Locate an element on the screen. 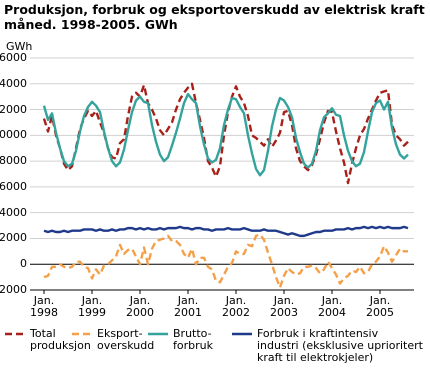 The width and height of the screenshot is (430, 378). x-tick-label: Jan. 1998 is located at coordinates (44, 306).